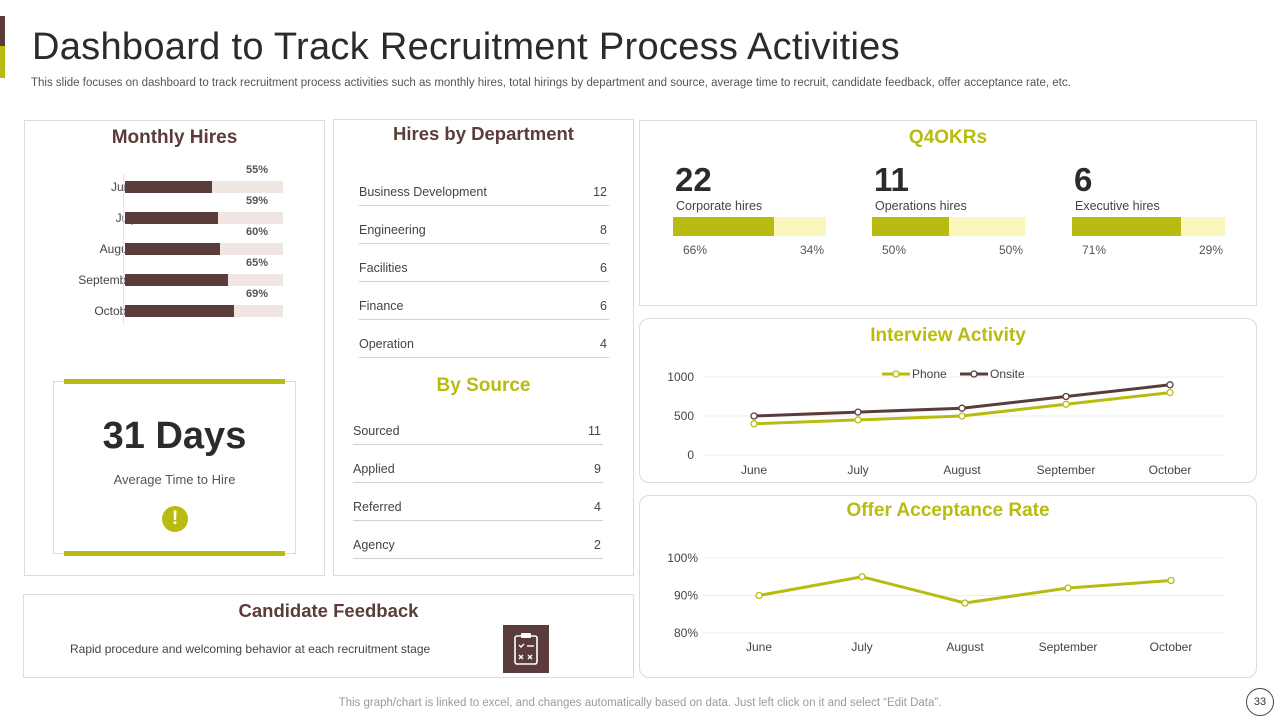 Image resolution: width=1280 pixels, height=720 pixels. I want to click on monthly-hires-row: August 60%, so click(175, 241).